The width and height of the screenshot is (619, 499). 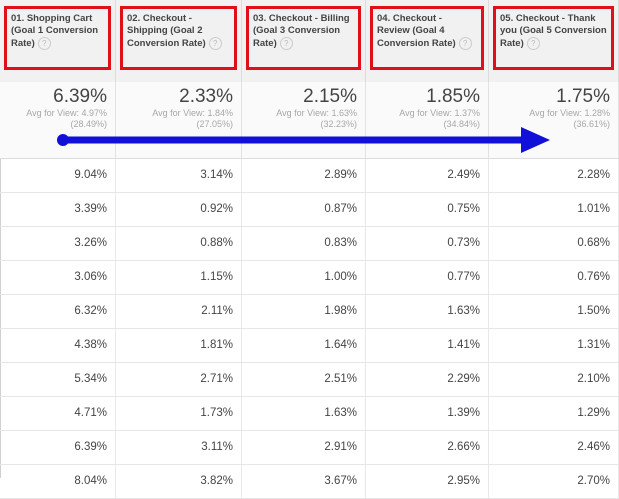 What do you see at coordinates (58, 243) in the screenshot?
I see `table-cell: 3.26%` at bounding box center [58, 243].